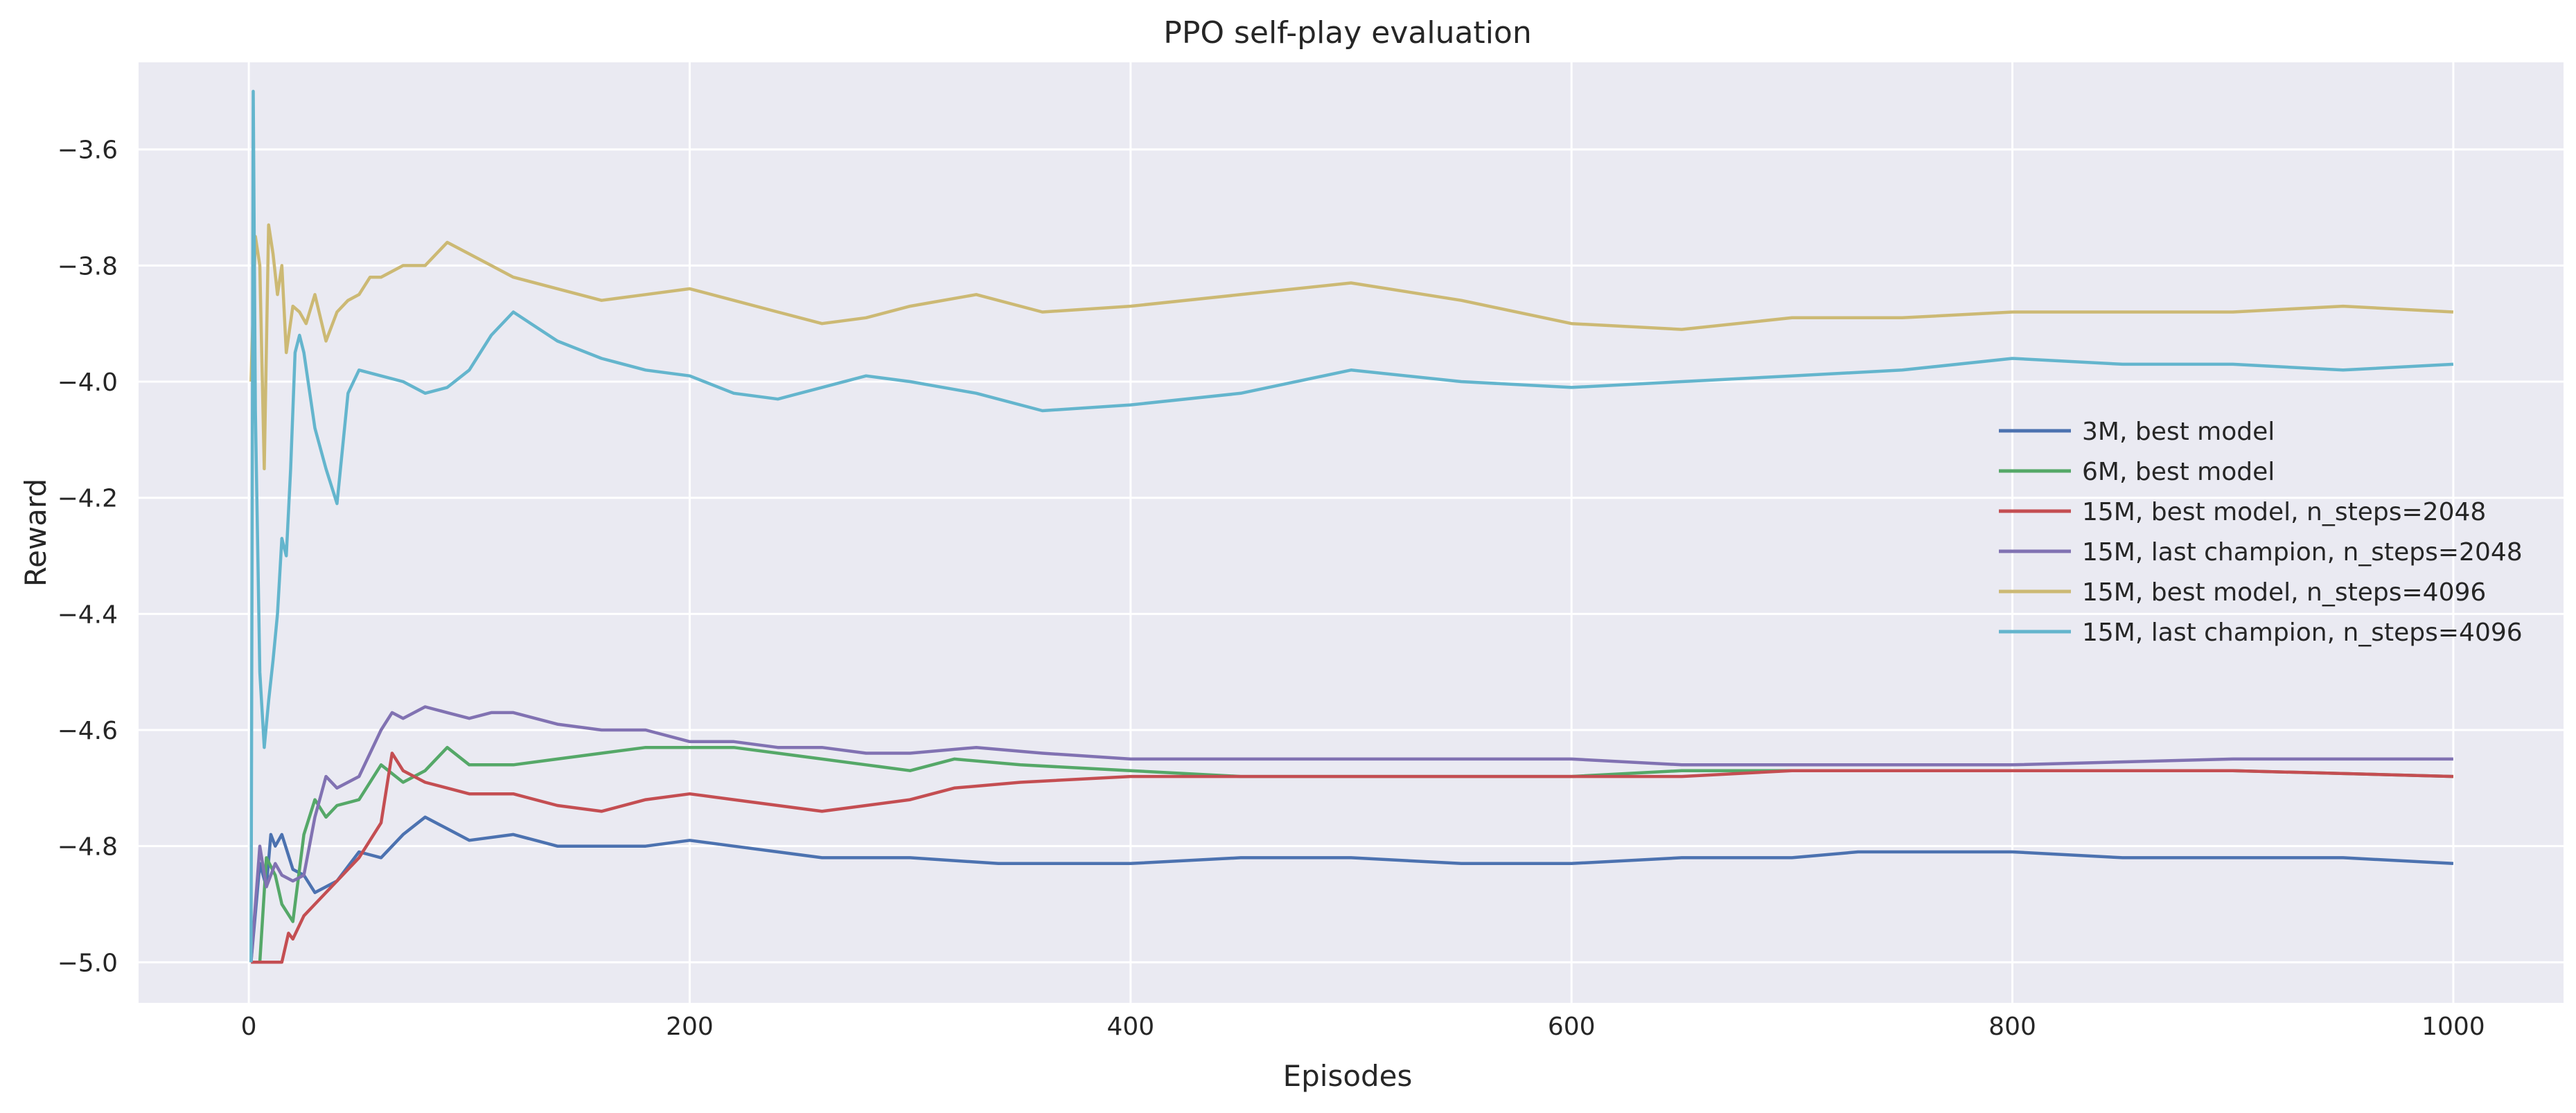 The height and width of the screenshot is (1113, 2576). I want to click on y-axis-ticks: −5.0 −4.8 −4.6 −4.4 −4.2 −4.0 −3.8 −3.6, so click(88, 557).